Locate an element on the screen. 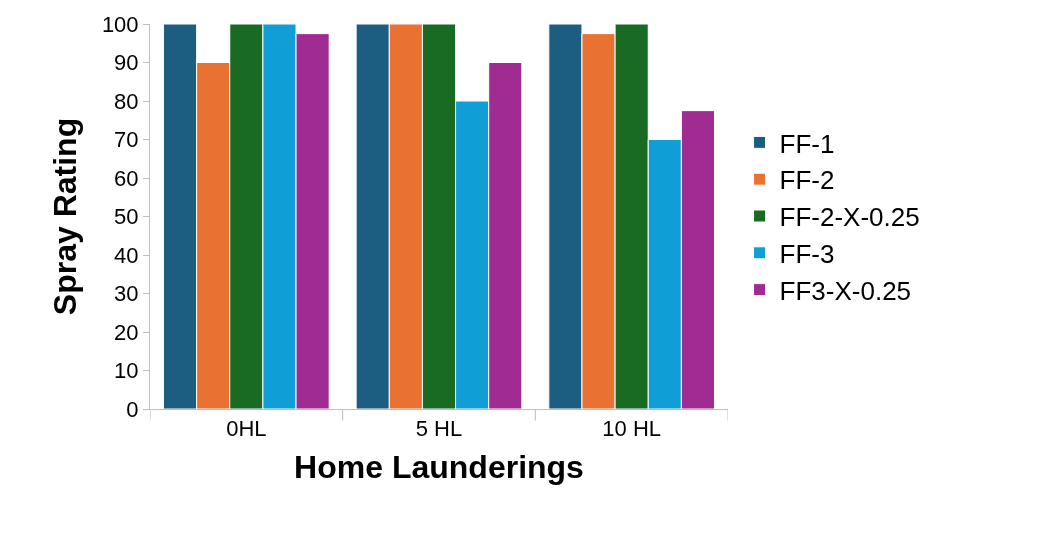  y-tick-label: 100 is located at coordinates (120, 24).